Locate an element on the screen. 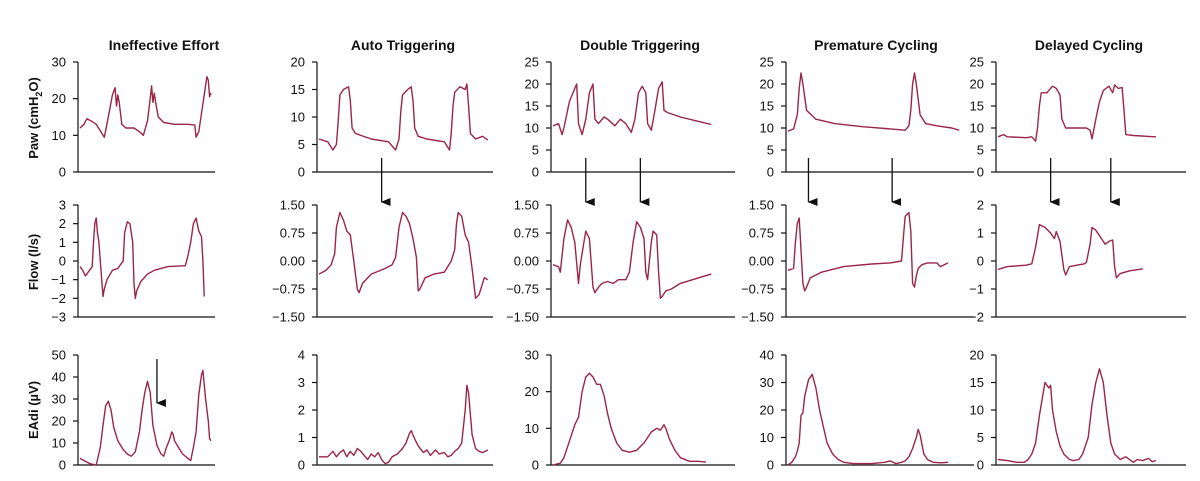  panel-flow-ineffective-effort: 3 2 1 0 −1 −2 −3 is located at coordinates (133, 261).